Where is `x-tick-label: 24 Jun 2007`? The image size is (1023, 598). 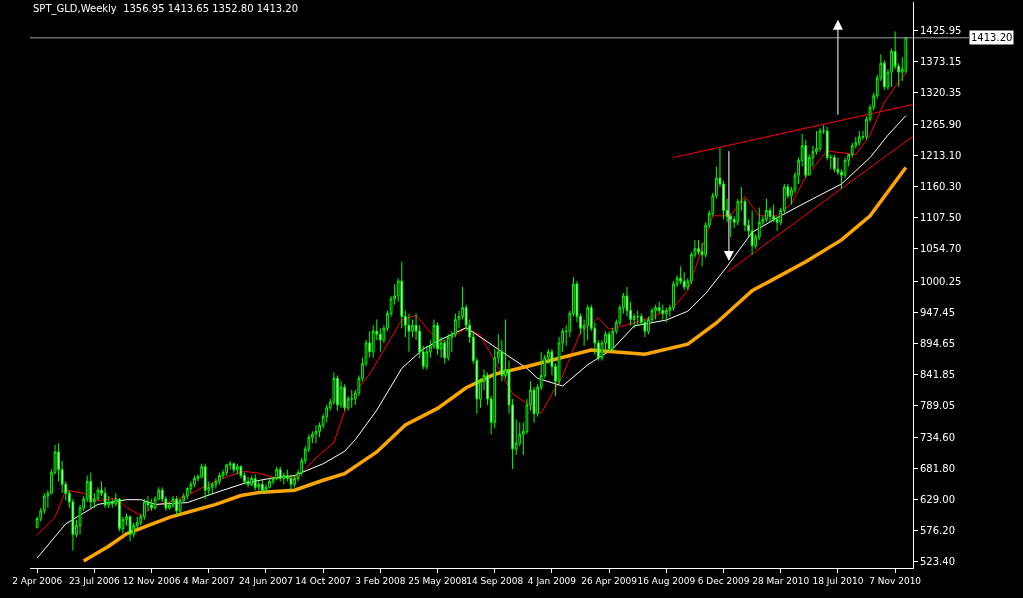 x-tick-label: 24 Jun 2007 is located at coordinates (266, 580).